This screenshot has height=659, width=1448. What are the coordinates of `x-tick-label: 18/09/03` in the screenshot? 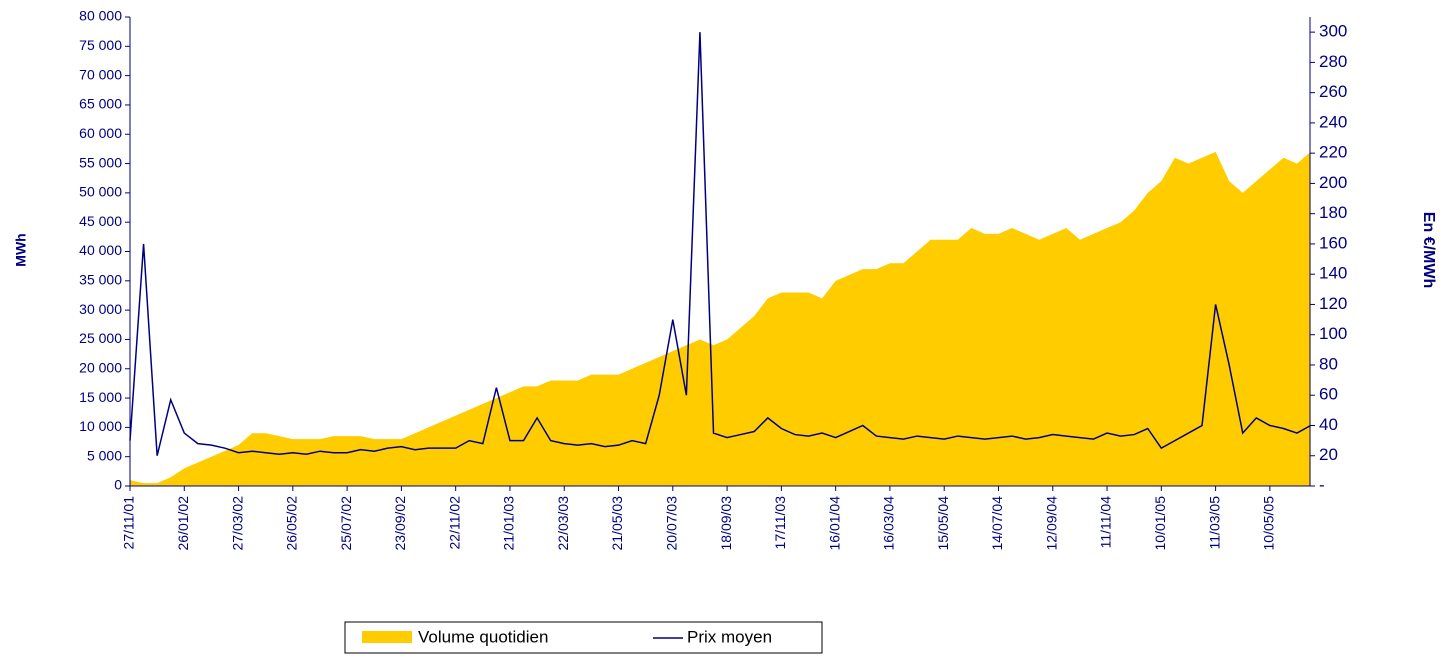 It's located at (726, 523).